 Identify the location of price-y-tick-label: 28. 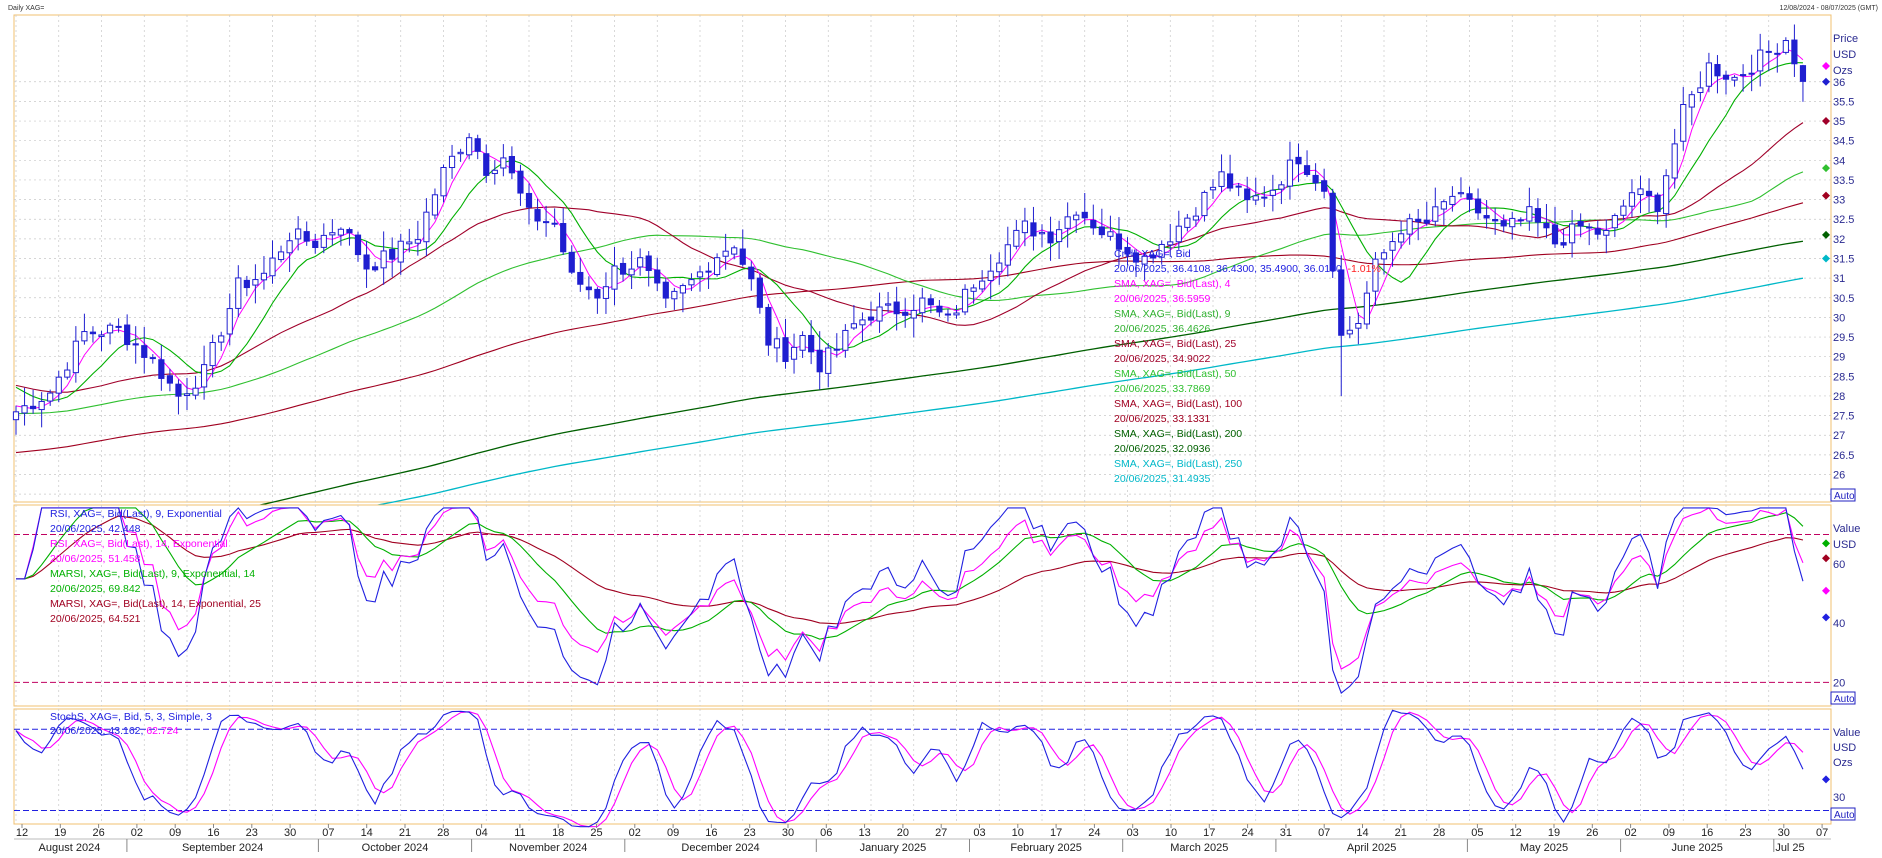
(1839, 397).